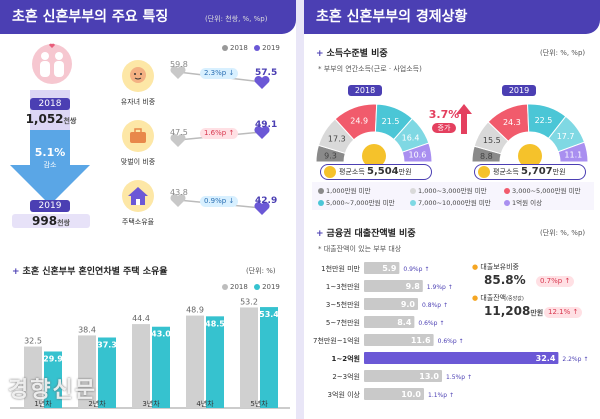  What do you see at coordinates (179, 192) in the screenshot?
I see `dumbbell-2-v2018: 43.8` at bounding box center [179, 192].